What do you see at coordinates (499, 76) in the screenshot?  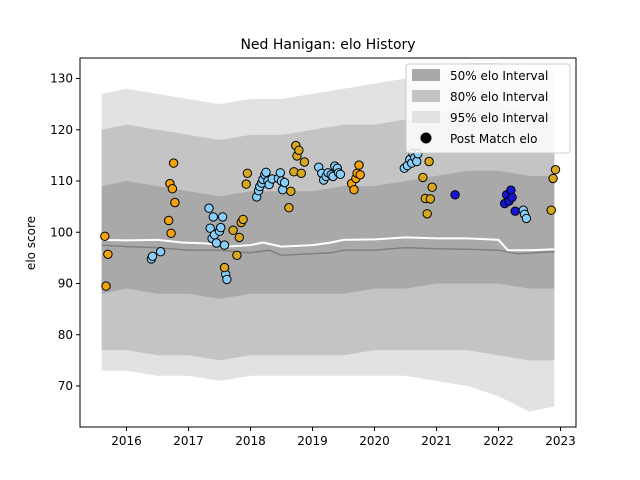 I see `legend-label-50: 50% elo Interval` at bounding box center [499, 76].